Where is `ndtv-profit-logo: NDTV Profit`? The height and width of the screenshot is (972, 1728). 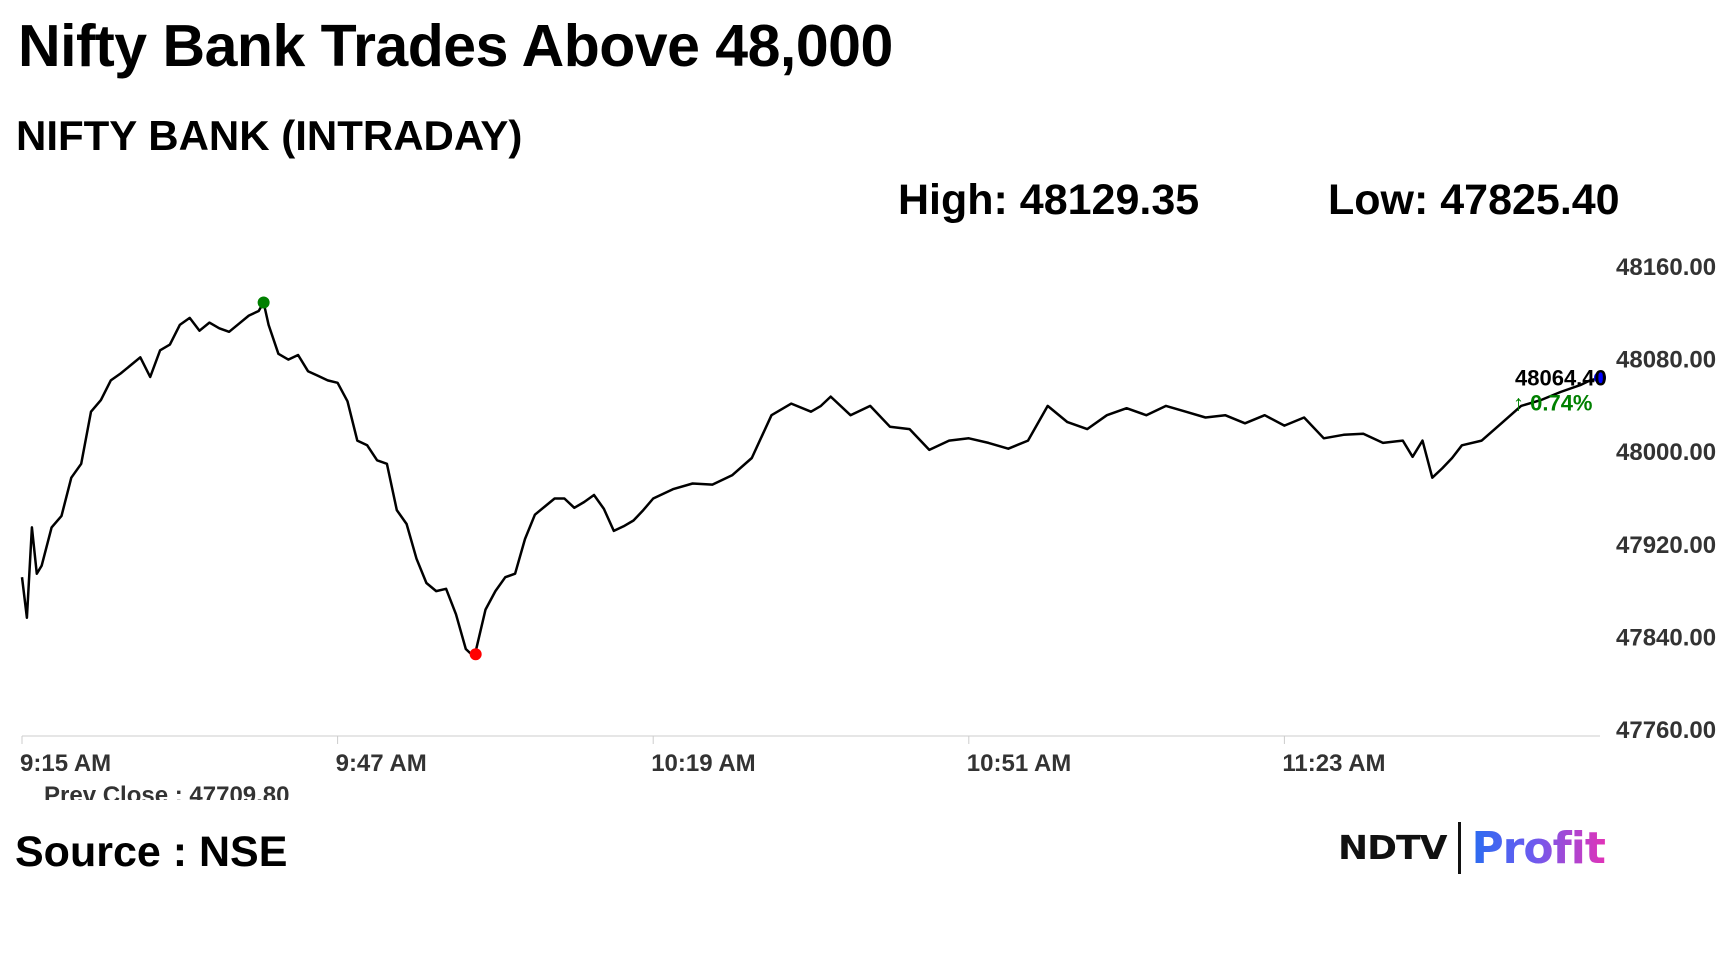
ndtv-profit-logo: NDTV Profit is located at coordinates (1472, 848).